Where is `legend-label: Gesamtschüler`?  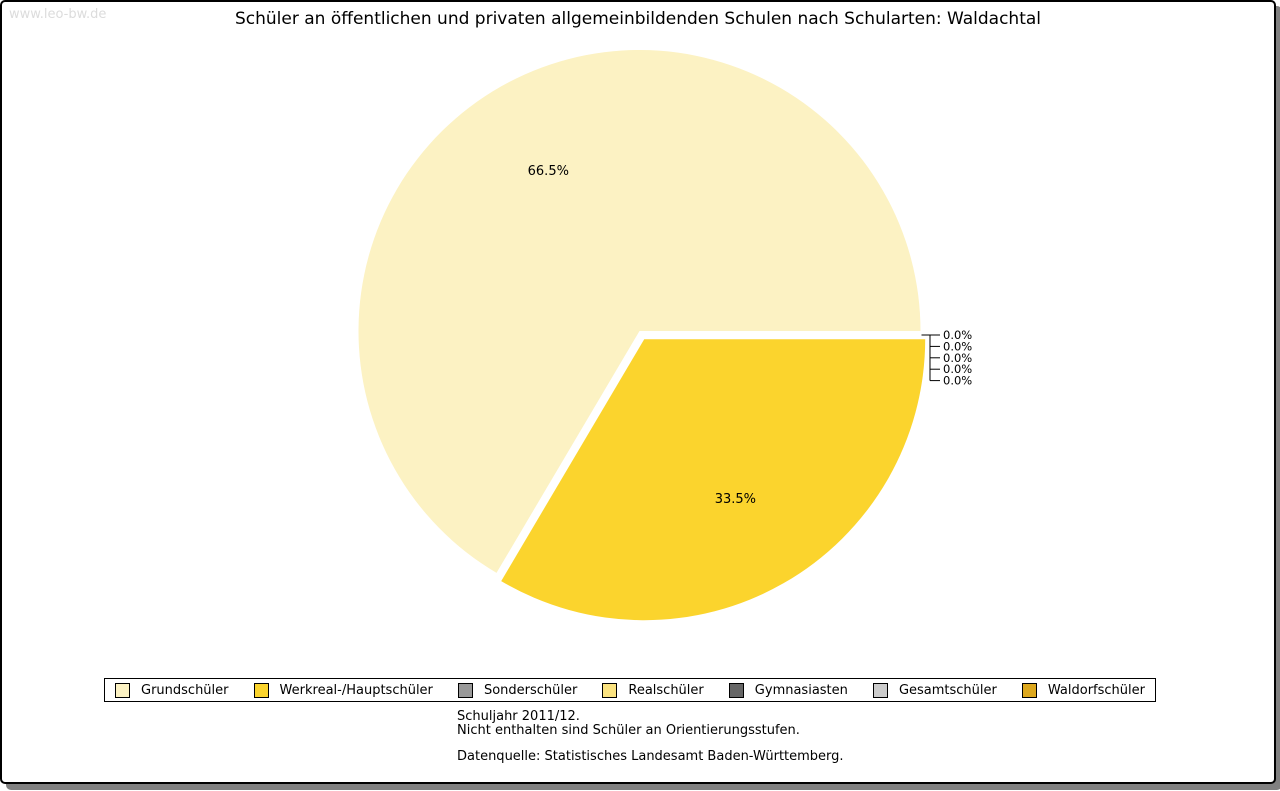 legend-label: Gesamtschüler is located at coordinates (947, 690).